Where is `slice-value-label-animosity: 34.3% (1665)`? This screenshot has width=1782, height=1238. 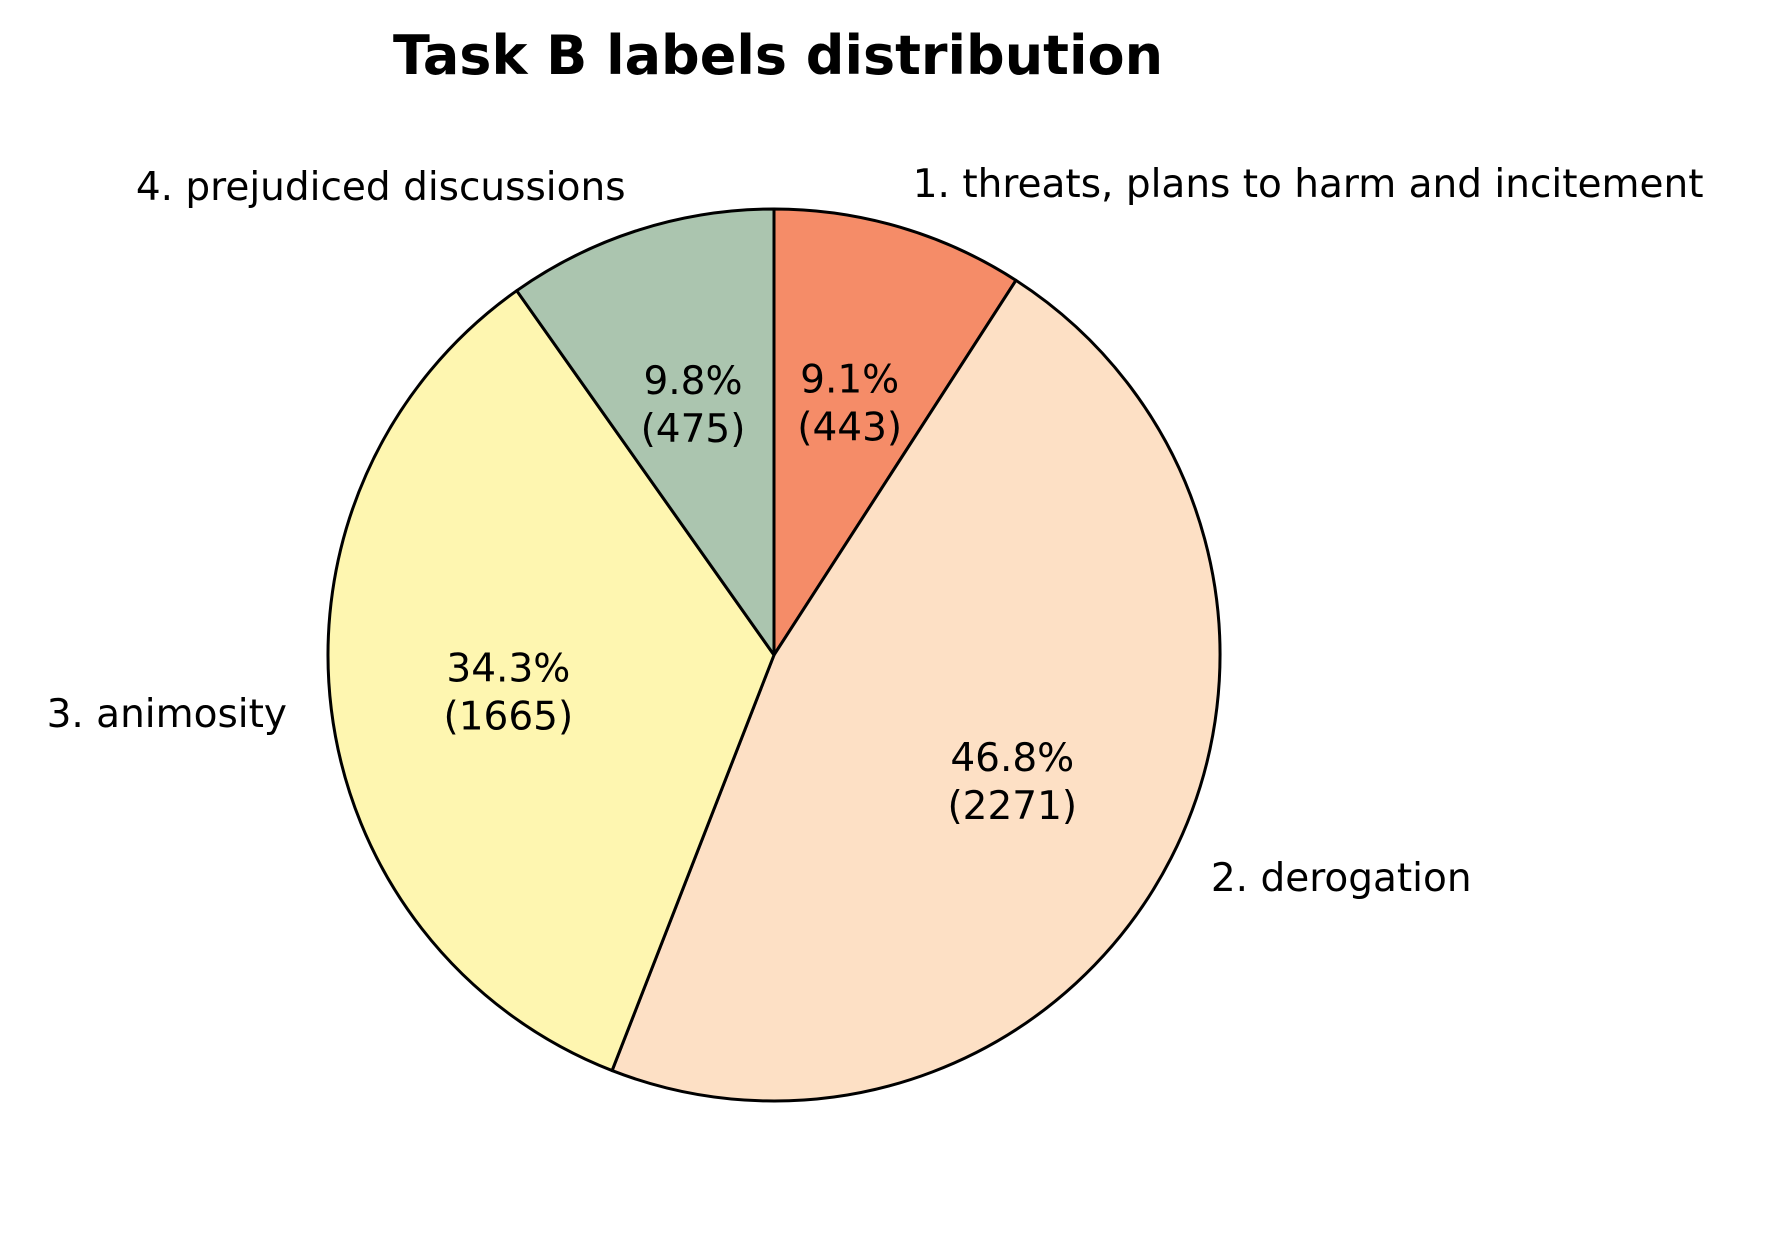
slice-value-label-animosity: 34.3% (1665) is located at coordinates (509, 692).